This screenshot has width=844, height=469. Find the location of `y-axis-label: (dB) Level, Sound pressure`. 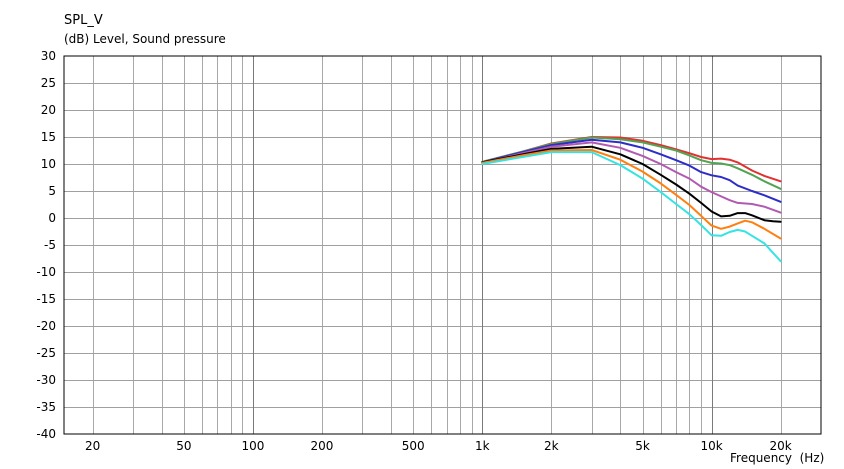

y-axis-label: (dB) Level, Sound pressure is located at coordinates (145, 39).